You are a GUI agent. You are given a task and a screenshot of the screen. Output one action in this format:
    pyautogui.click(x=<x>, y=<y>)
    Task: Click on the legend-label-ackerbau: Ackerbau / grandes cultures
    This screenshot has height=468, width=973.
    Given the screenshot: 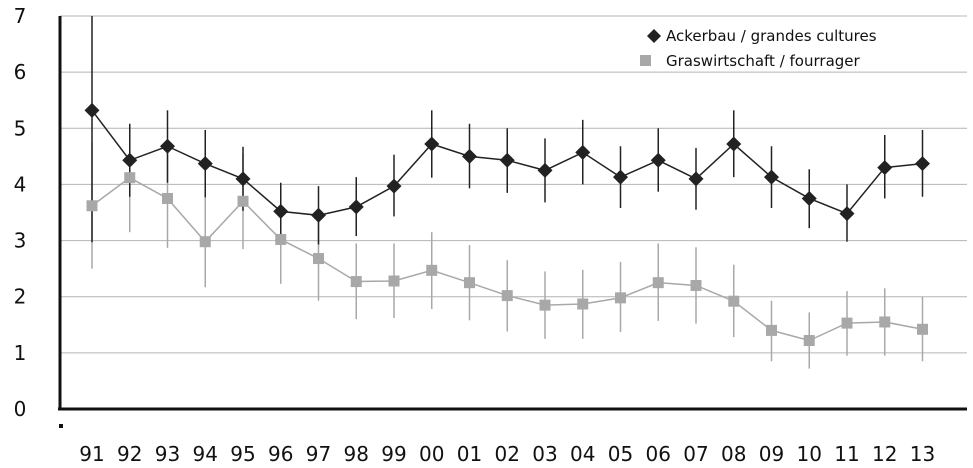 What is the action you would take?
    pyautogui.click(x=771, y=36)
    